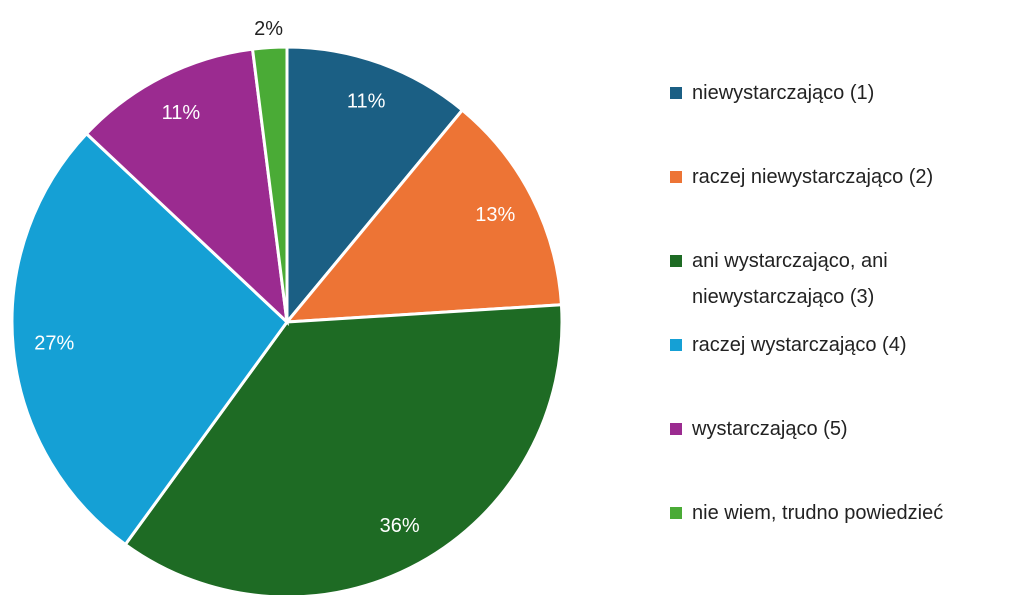 The image size is (1013, 595). I want to click on data-label: 27%, so click(54, 343).